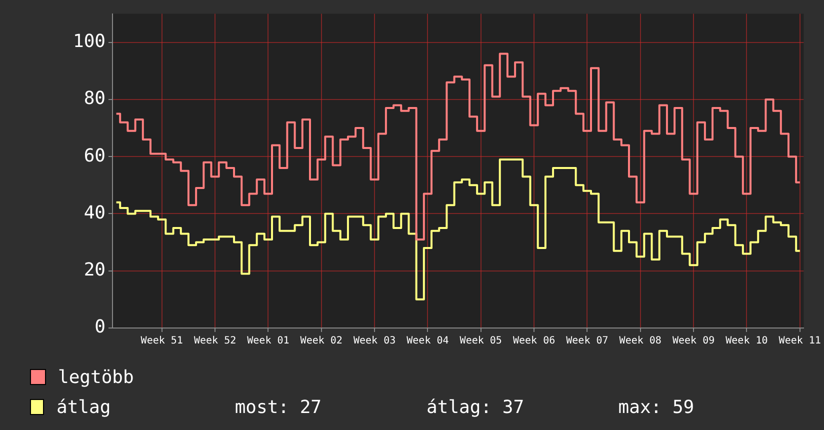 The height and width of the screenshot is (430, 824). Describe the element at coordinates (278, 407) in the screenshot. I see `text: most: 27` at that location.